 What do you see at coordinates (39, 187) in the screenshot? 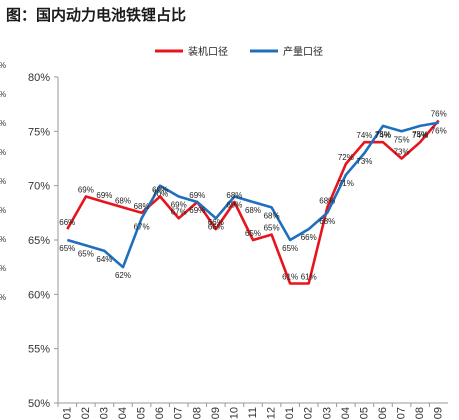
I see `y-tick-label: 70%` at bounding box center [39, 187].